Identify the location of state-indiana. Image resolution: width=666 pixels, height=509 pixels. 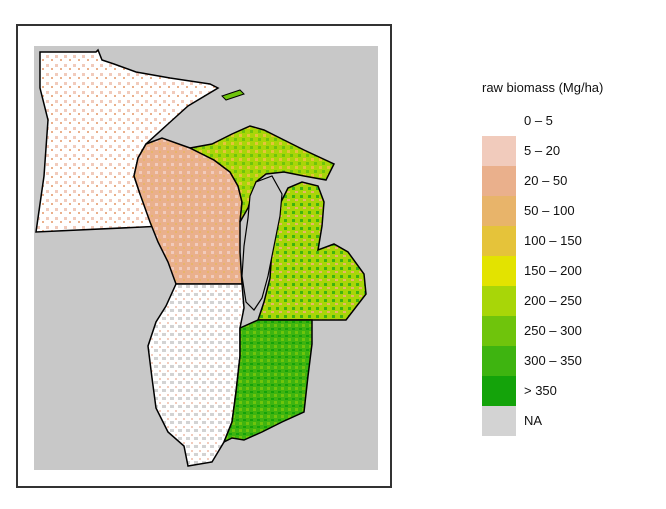
(267, 381).